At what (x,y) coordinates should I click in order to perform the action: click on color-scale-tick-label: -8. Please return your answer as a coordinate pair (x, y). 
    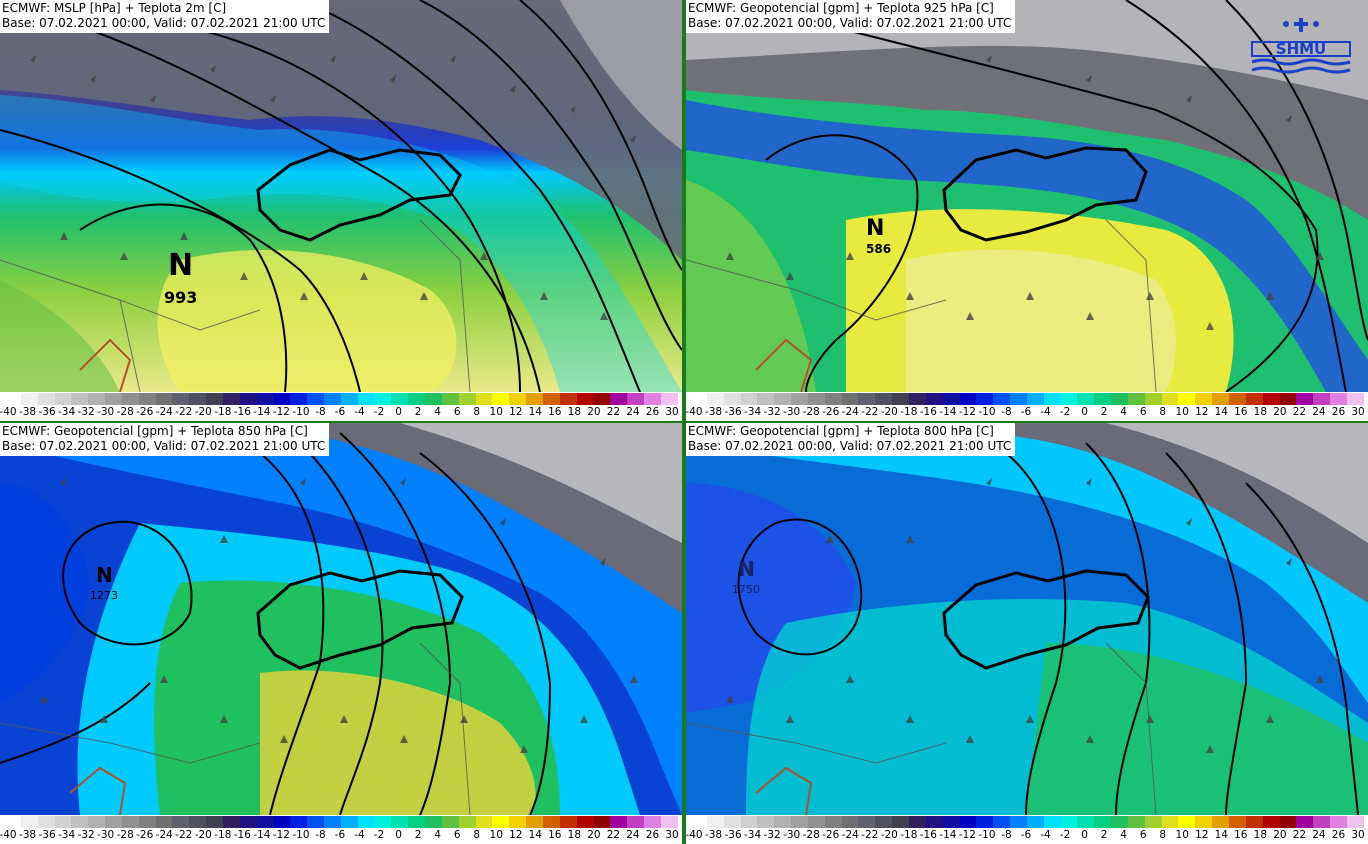
    Looking at the image, I should click on (320, 412).